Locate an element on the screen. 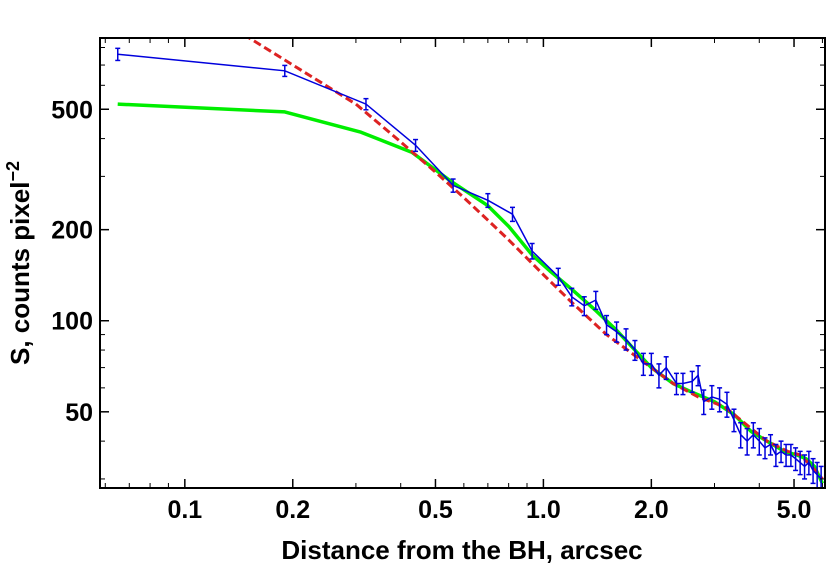 This screenshot has height=569, width=830. y-tick-label: 500 is located at coordinates (72, 110).